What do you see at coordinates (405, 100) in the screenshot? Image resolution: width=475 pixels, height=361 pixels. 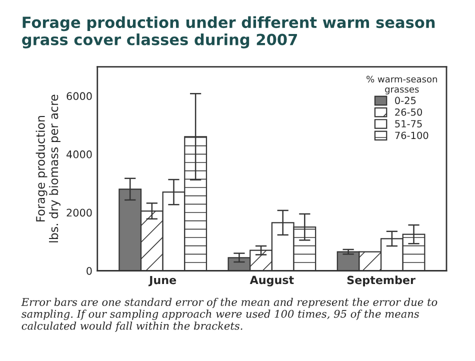 I see `legend-label: 0-25` at bounding box center [405, 100].